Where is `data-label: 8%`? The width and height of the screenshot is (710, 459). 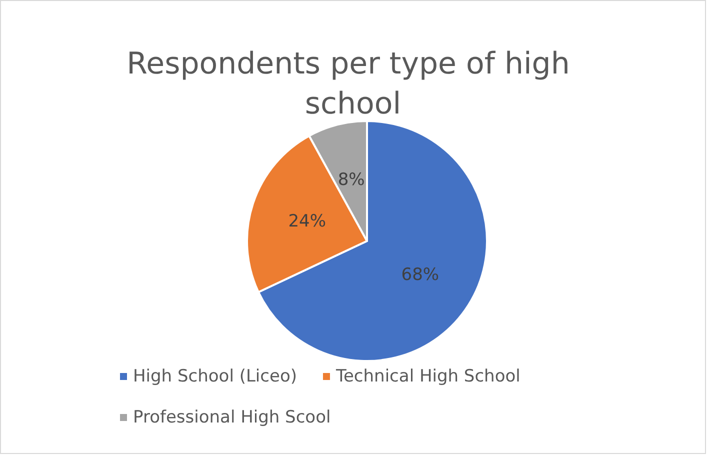
data-label: 8% is located at coordinates (351, 180).